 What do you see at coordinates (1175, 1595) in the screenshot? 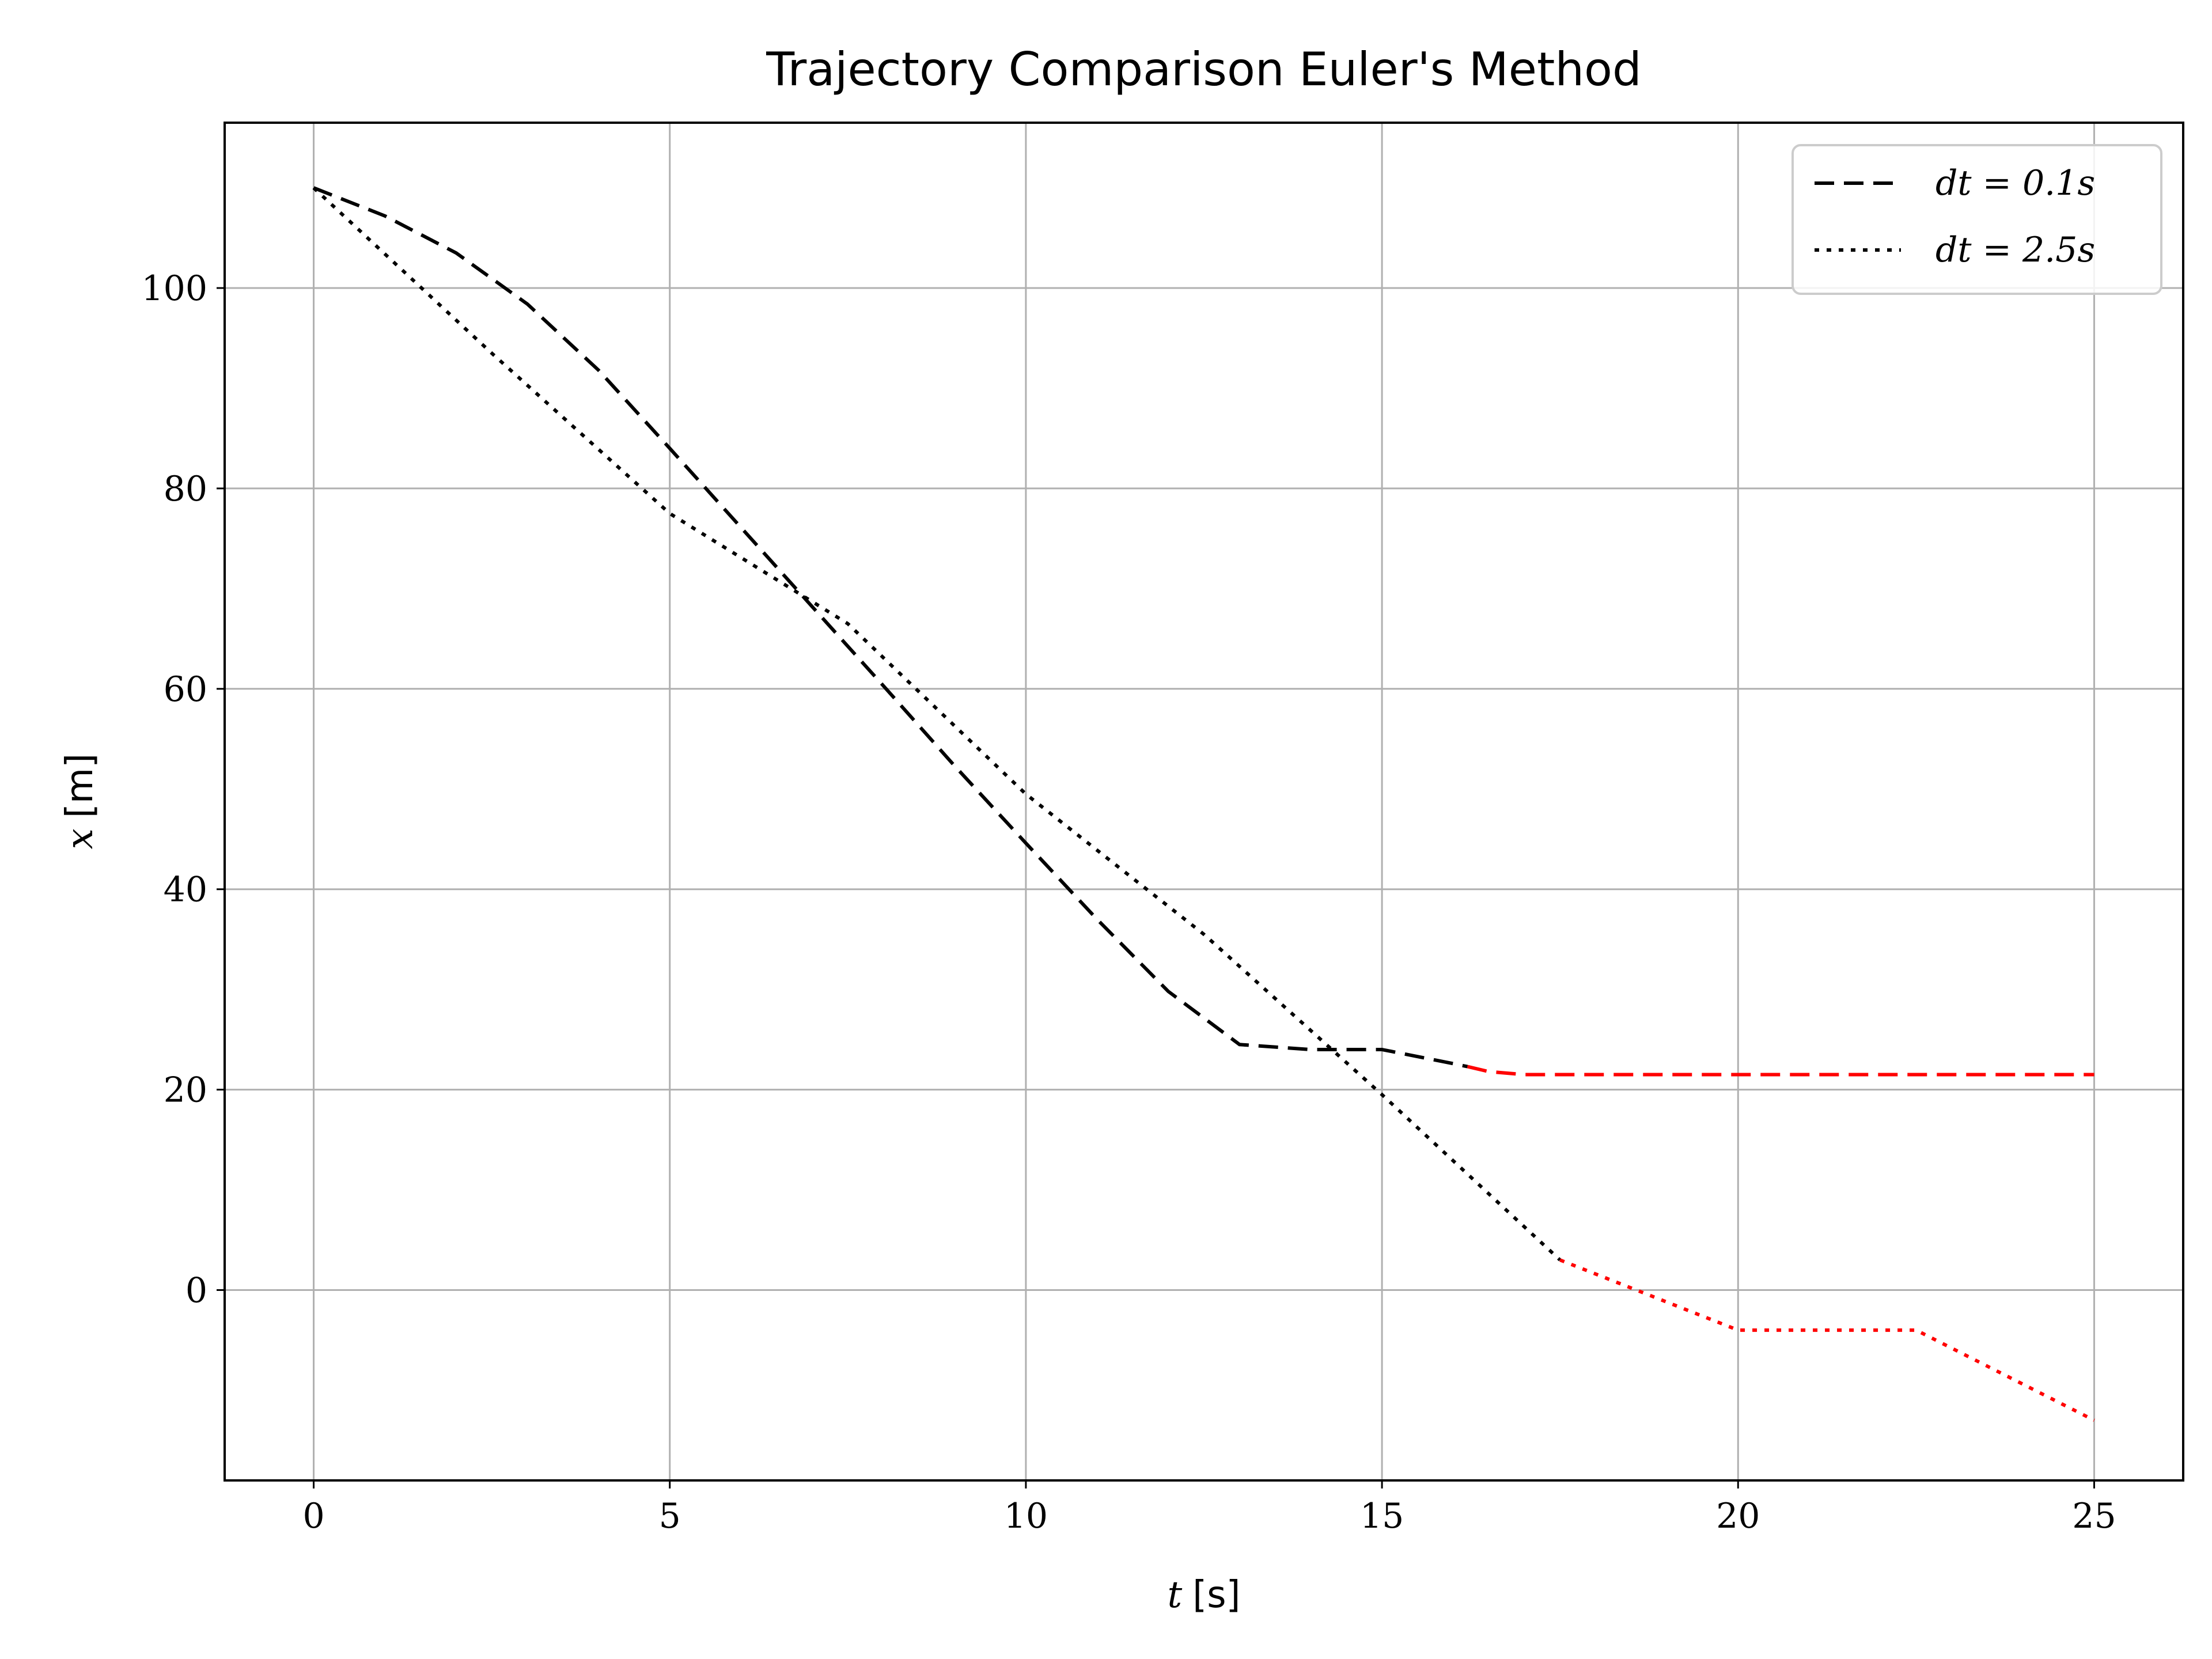
I see `x-axis-label-var: t` at bounding box center [1175, 1595].